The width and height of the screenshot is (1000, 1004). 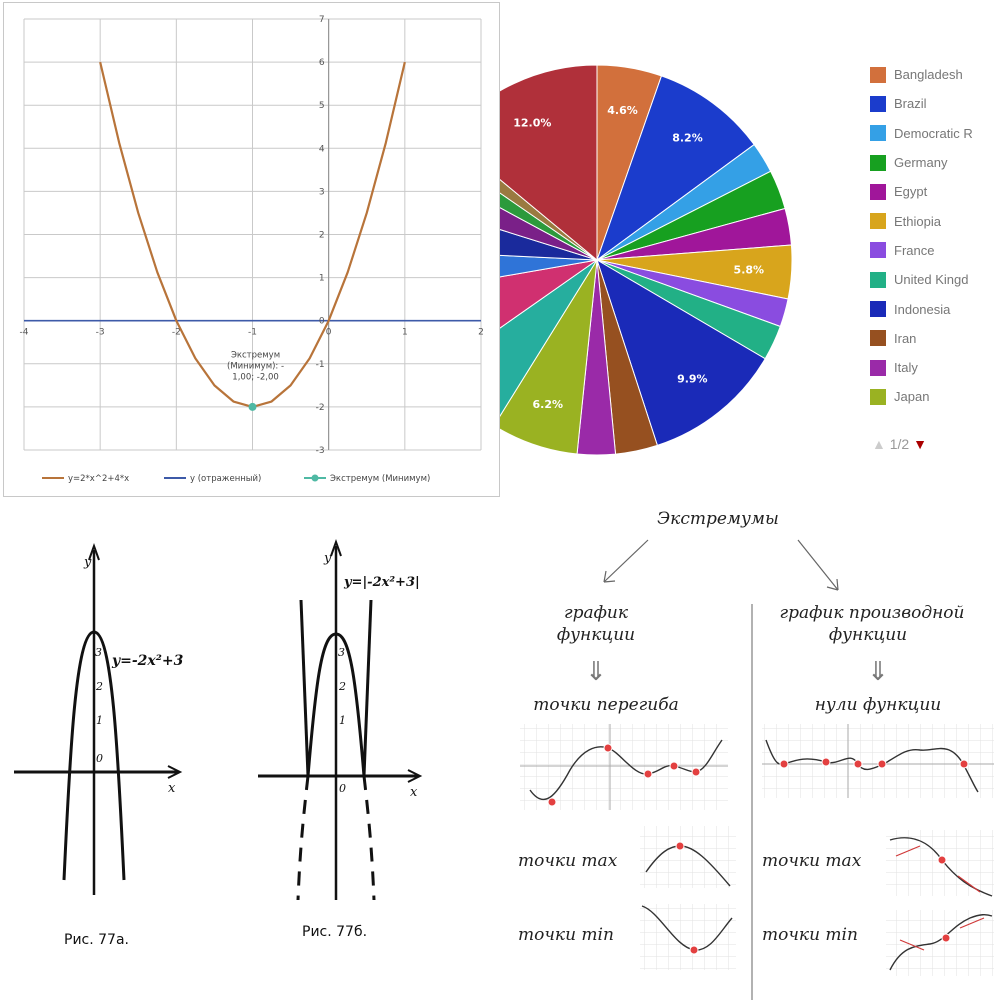 I want to click on x-axis-a-arrow-icon, so click(x=175, y=772).